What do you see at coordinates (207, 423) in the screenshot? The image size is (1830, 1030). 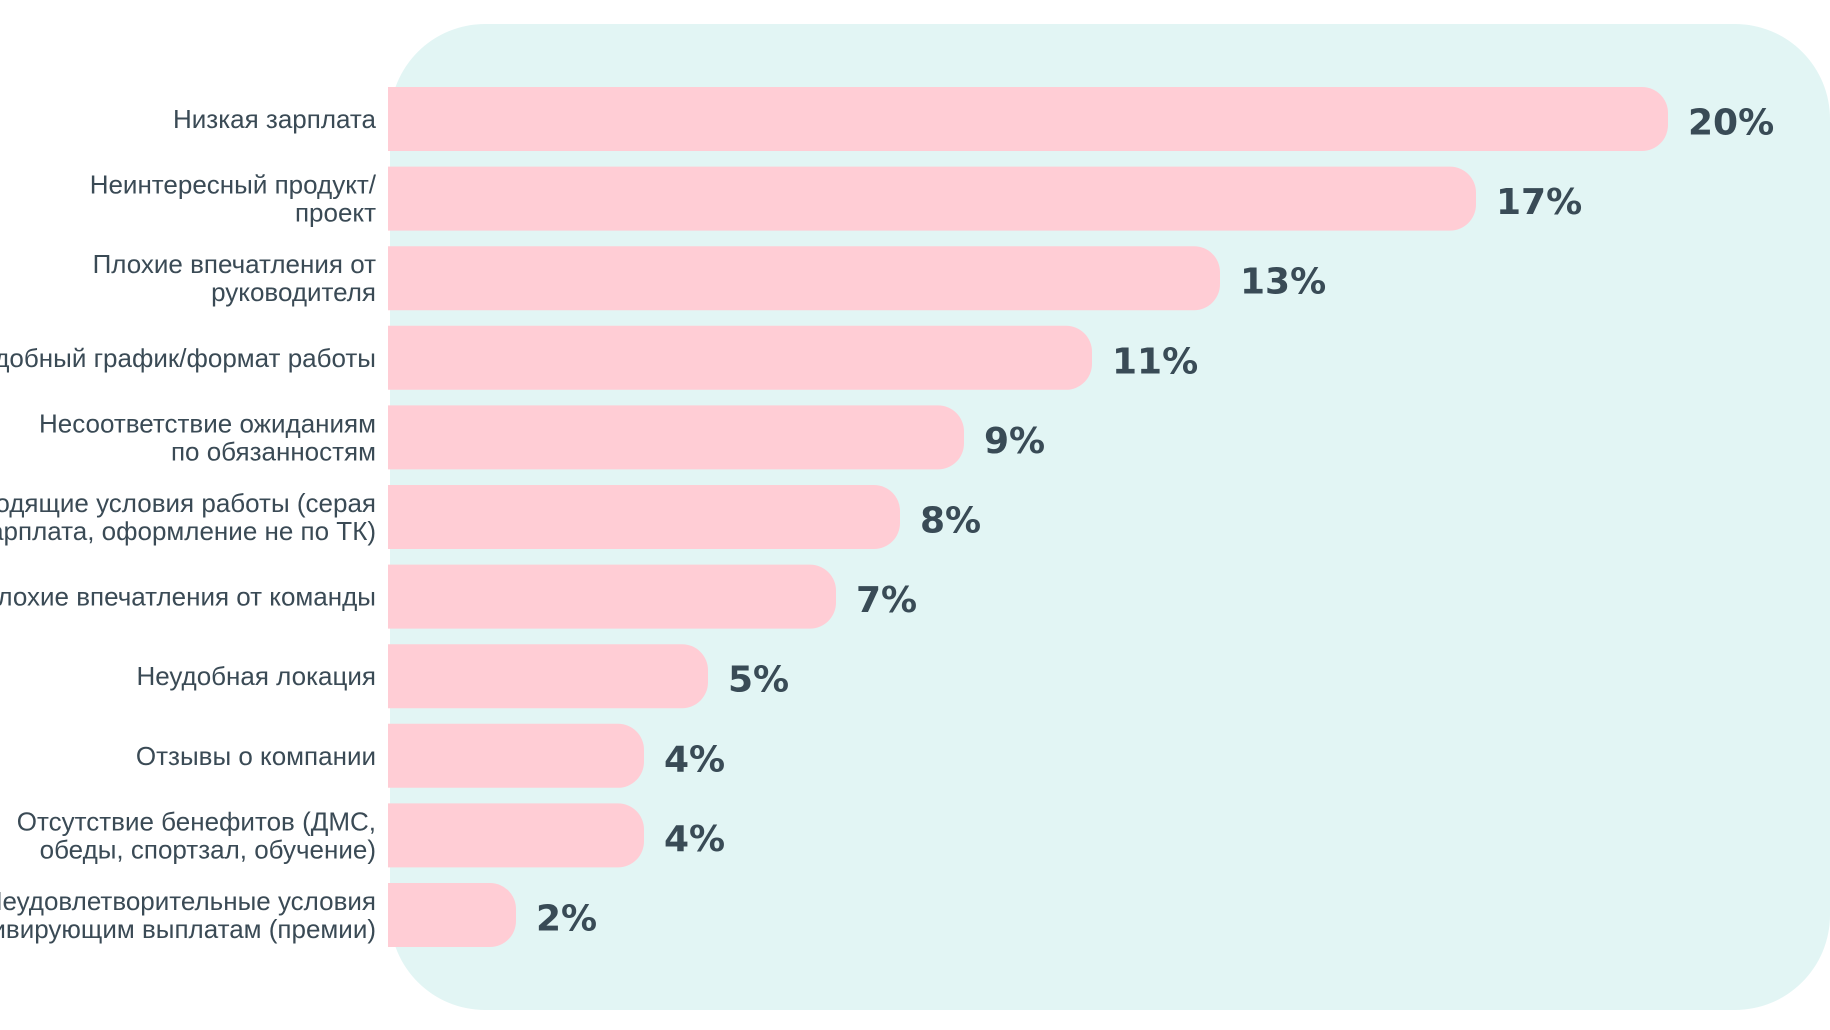 I see `category-label-line: Несоответствие ожиданиям` at bounding box center [207, 423].